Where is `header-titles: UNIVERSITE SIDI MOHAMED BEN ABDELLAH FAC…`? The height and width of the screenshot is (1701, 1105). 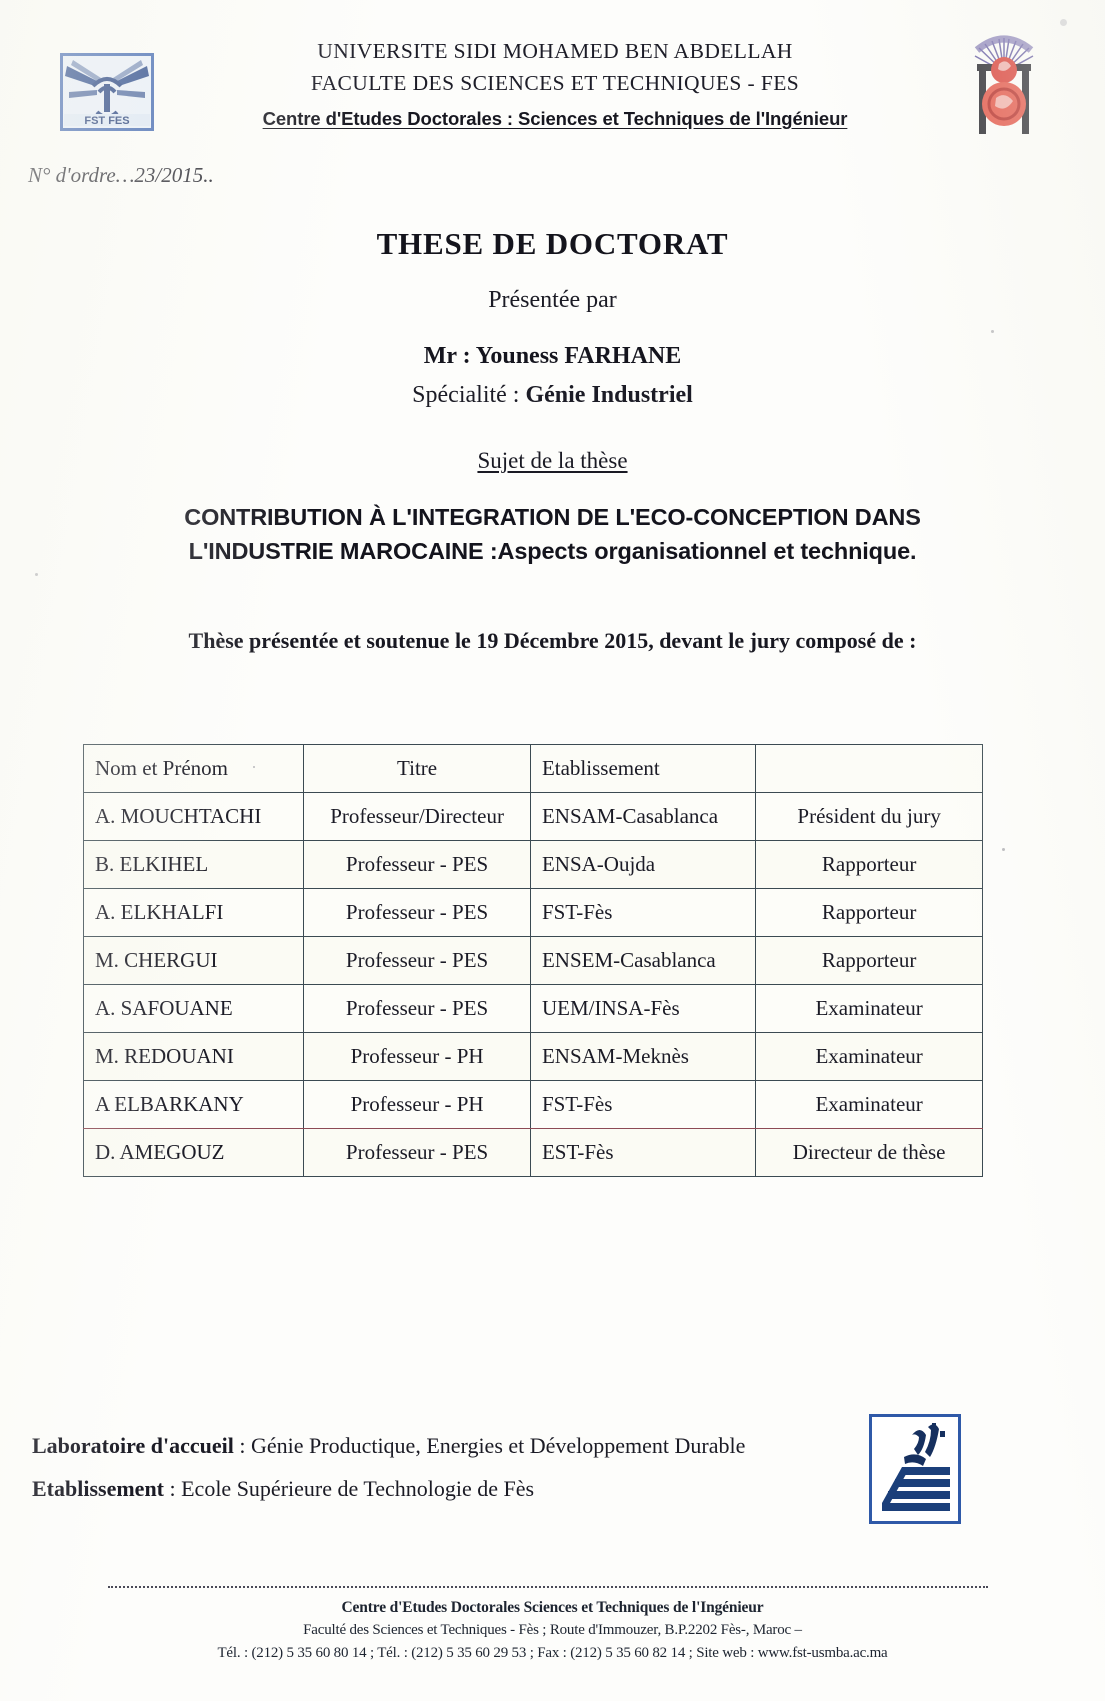 header-titles: UNIVERSITE SIDI MOHAMED BEN ABDELLAH FAC… is located at coordinates (555, 83).